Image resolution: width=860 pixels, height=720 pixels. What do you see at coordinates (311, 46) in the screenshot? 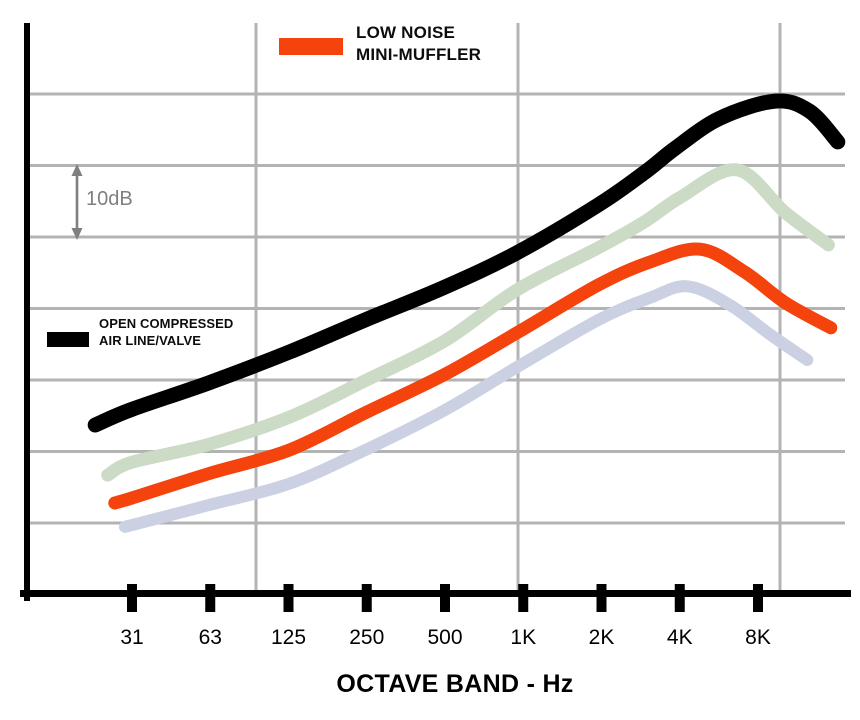
I see `legend-swatch-mini-muffler` at bounding box center [311, 46].